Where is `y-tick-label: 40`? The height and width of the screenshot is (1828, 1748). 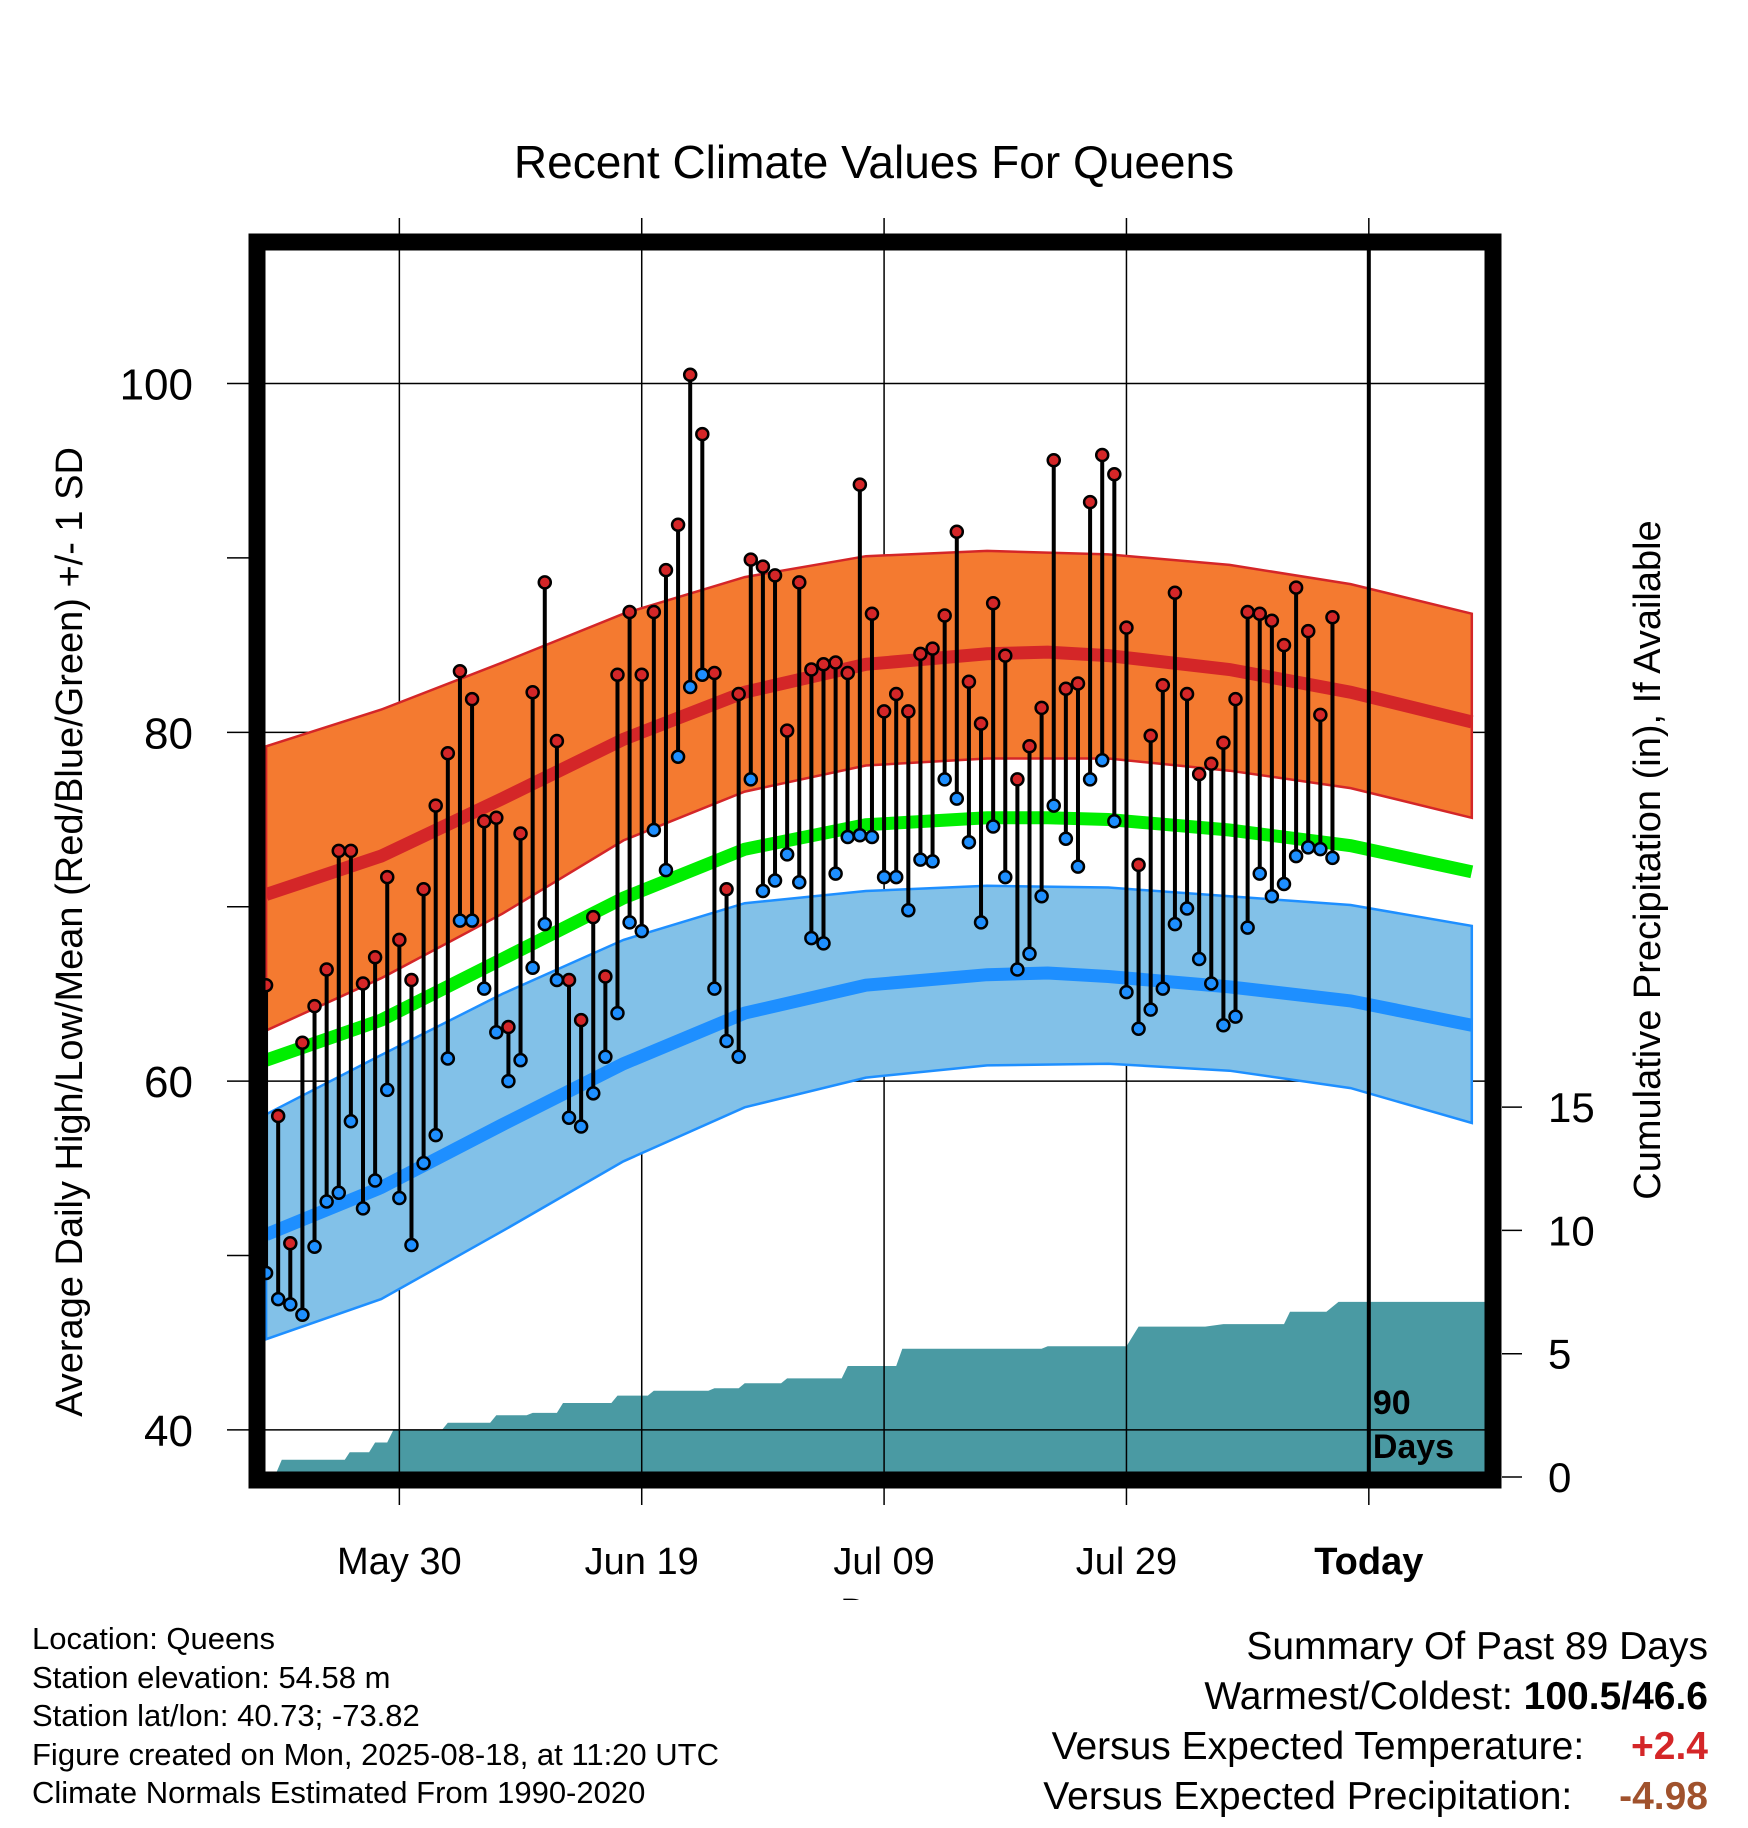
y-tick-label: 40 is located at coordinates (168, 1431).